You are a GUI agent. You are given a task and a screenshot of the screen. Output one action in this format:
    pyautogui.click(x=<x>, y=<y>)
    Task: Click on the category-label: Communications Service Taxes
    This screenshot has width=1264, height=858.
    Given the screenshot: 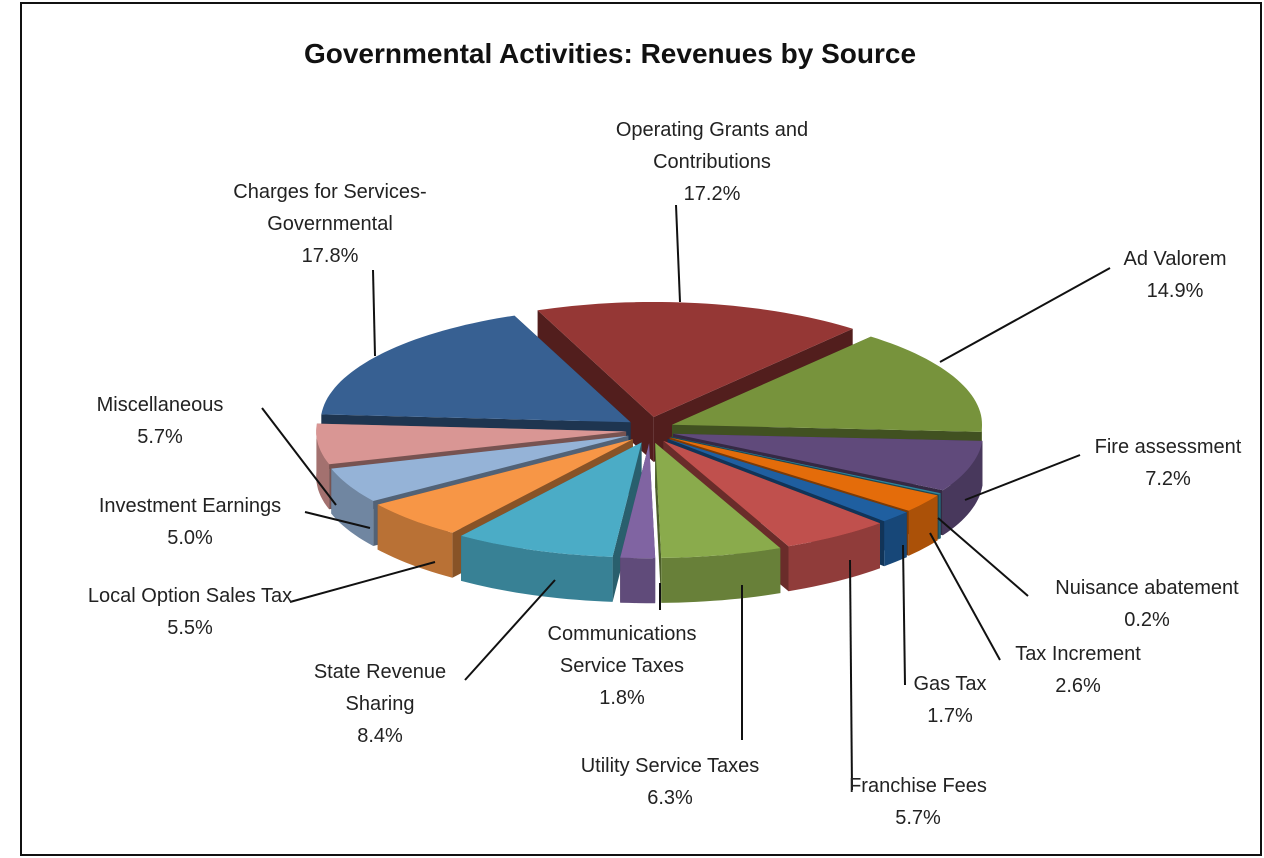 What is the action you would take?
    pyautogui.click(x=622, y=650)
    